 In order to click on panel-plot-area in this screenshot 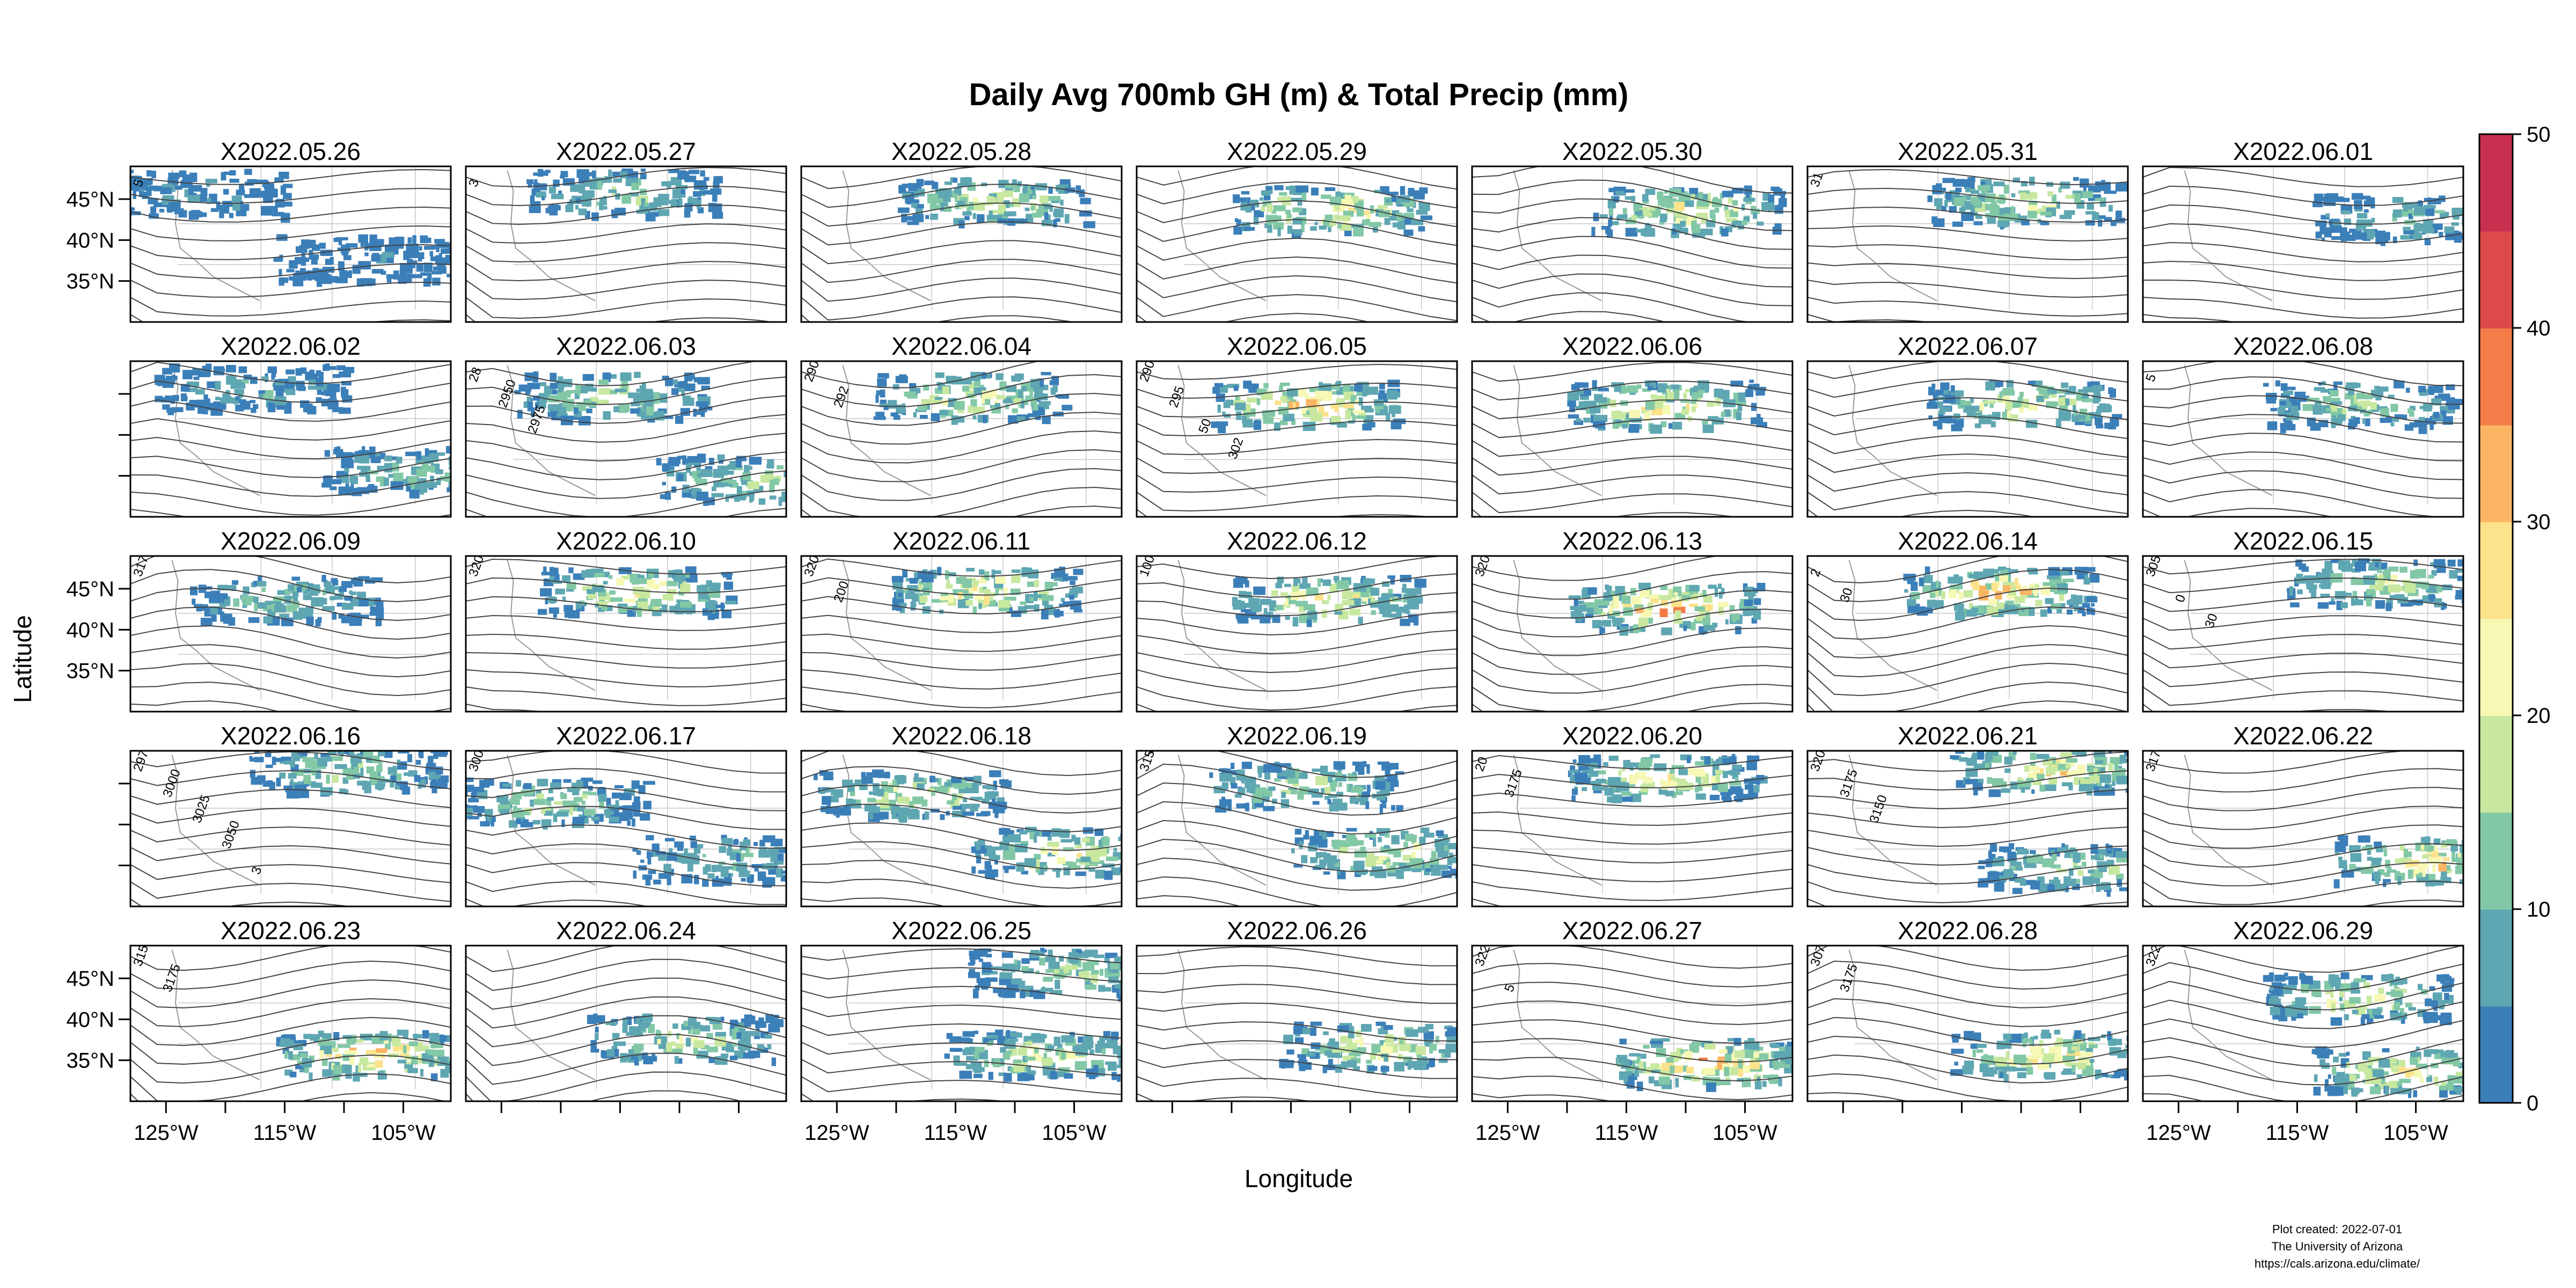, I will do `click(961, 828)`.